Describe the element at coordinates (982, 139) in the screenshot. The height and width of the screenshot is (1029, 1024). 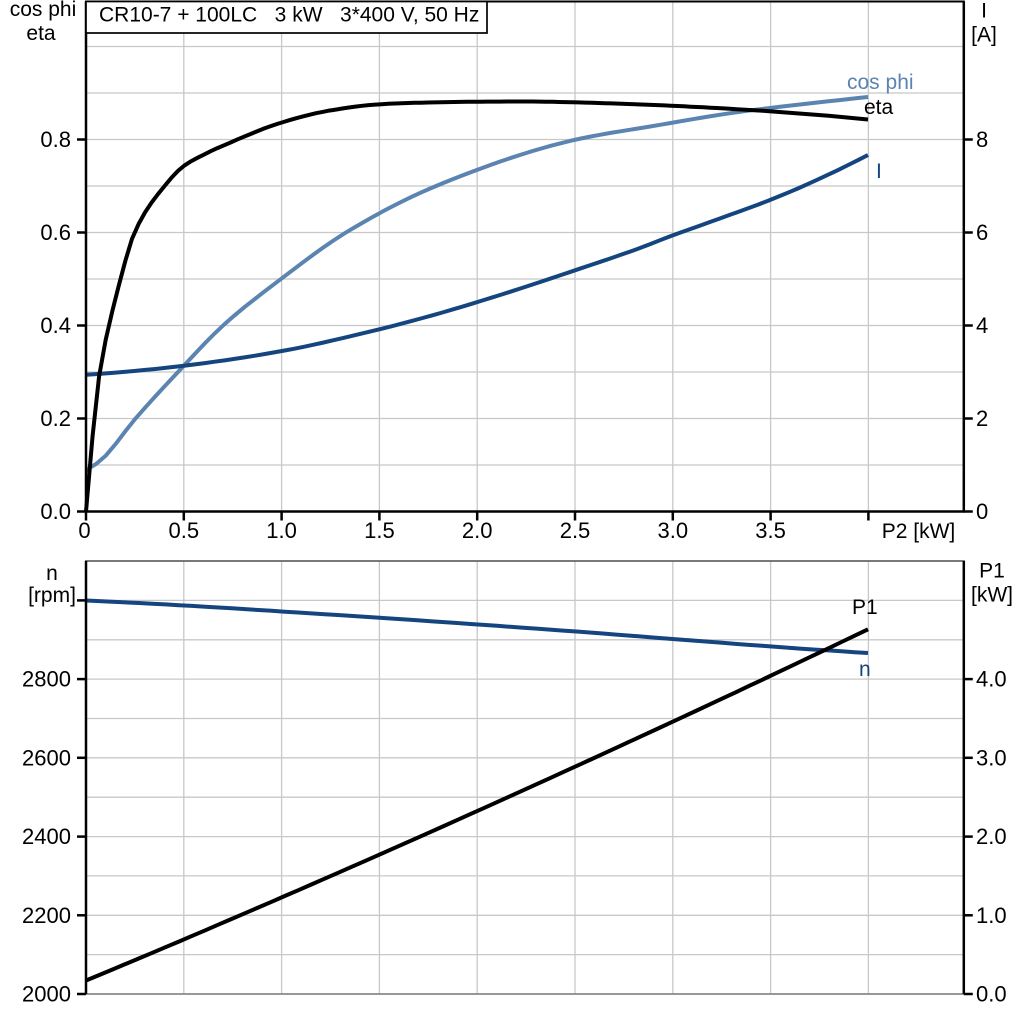
I see `svg-text: 8` at that location.